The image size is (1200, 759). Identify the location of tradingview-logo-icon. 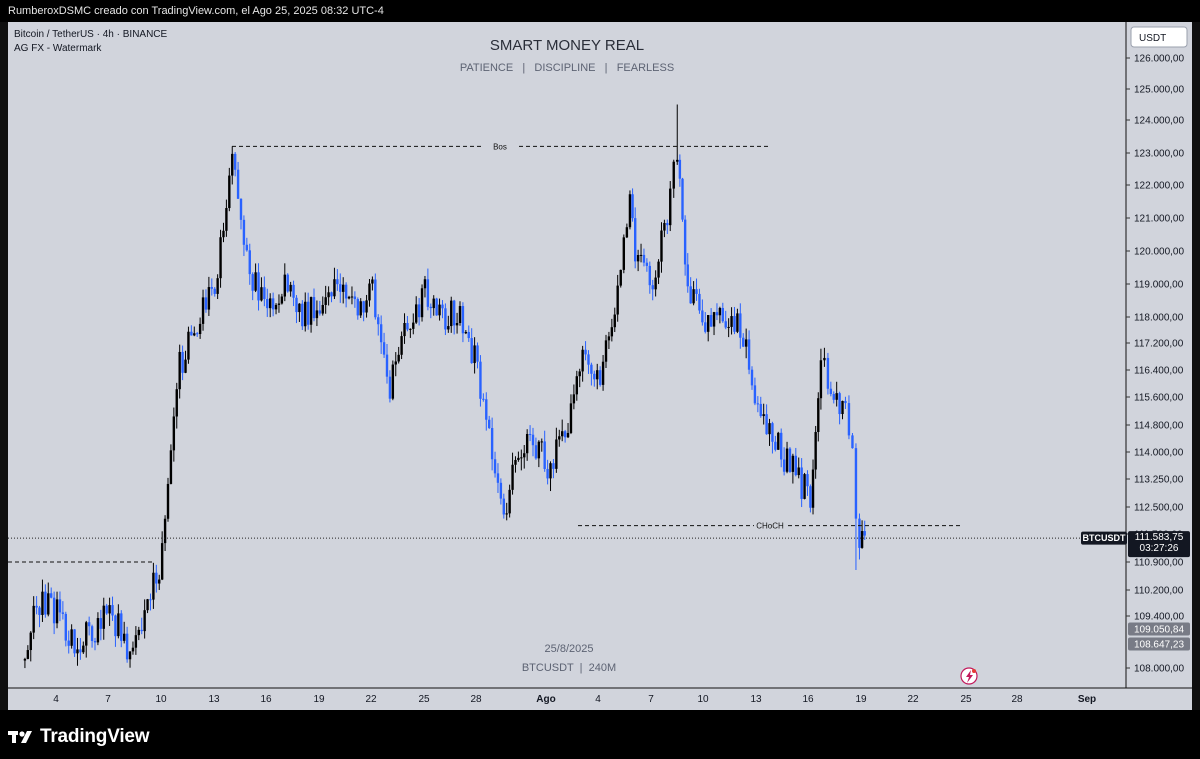
(20, 737).